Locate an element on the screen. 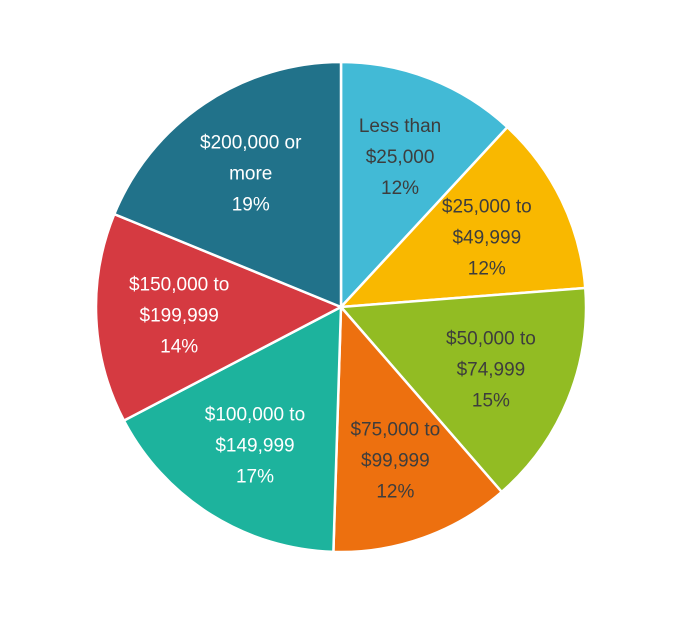  slice-category-text: Less than is located at coordinates (400, 126).